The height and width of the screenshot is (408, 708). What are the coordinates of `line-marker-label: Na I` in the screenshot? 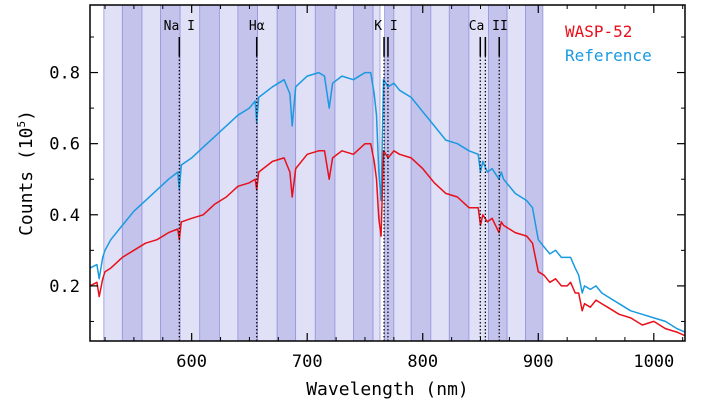 It's located at (179, 26).